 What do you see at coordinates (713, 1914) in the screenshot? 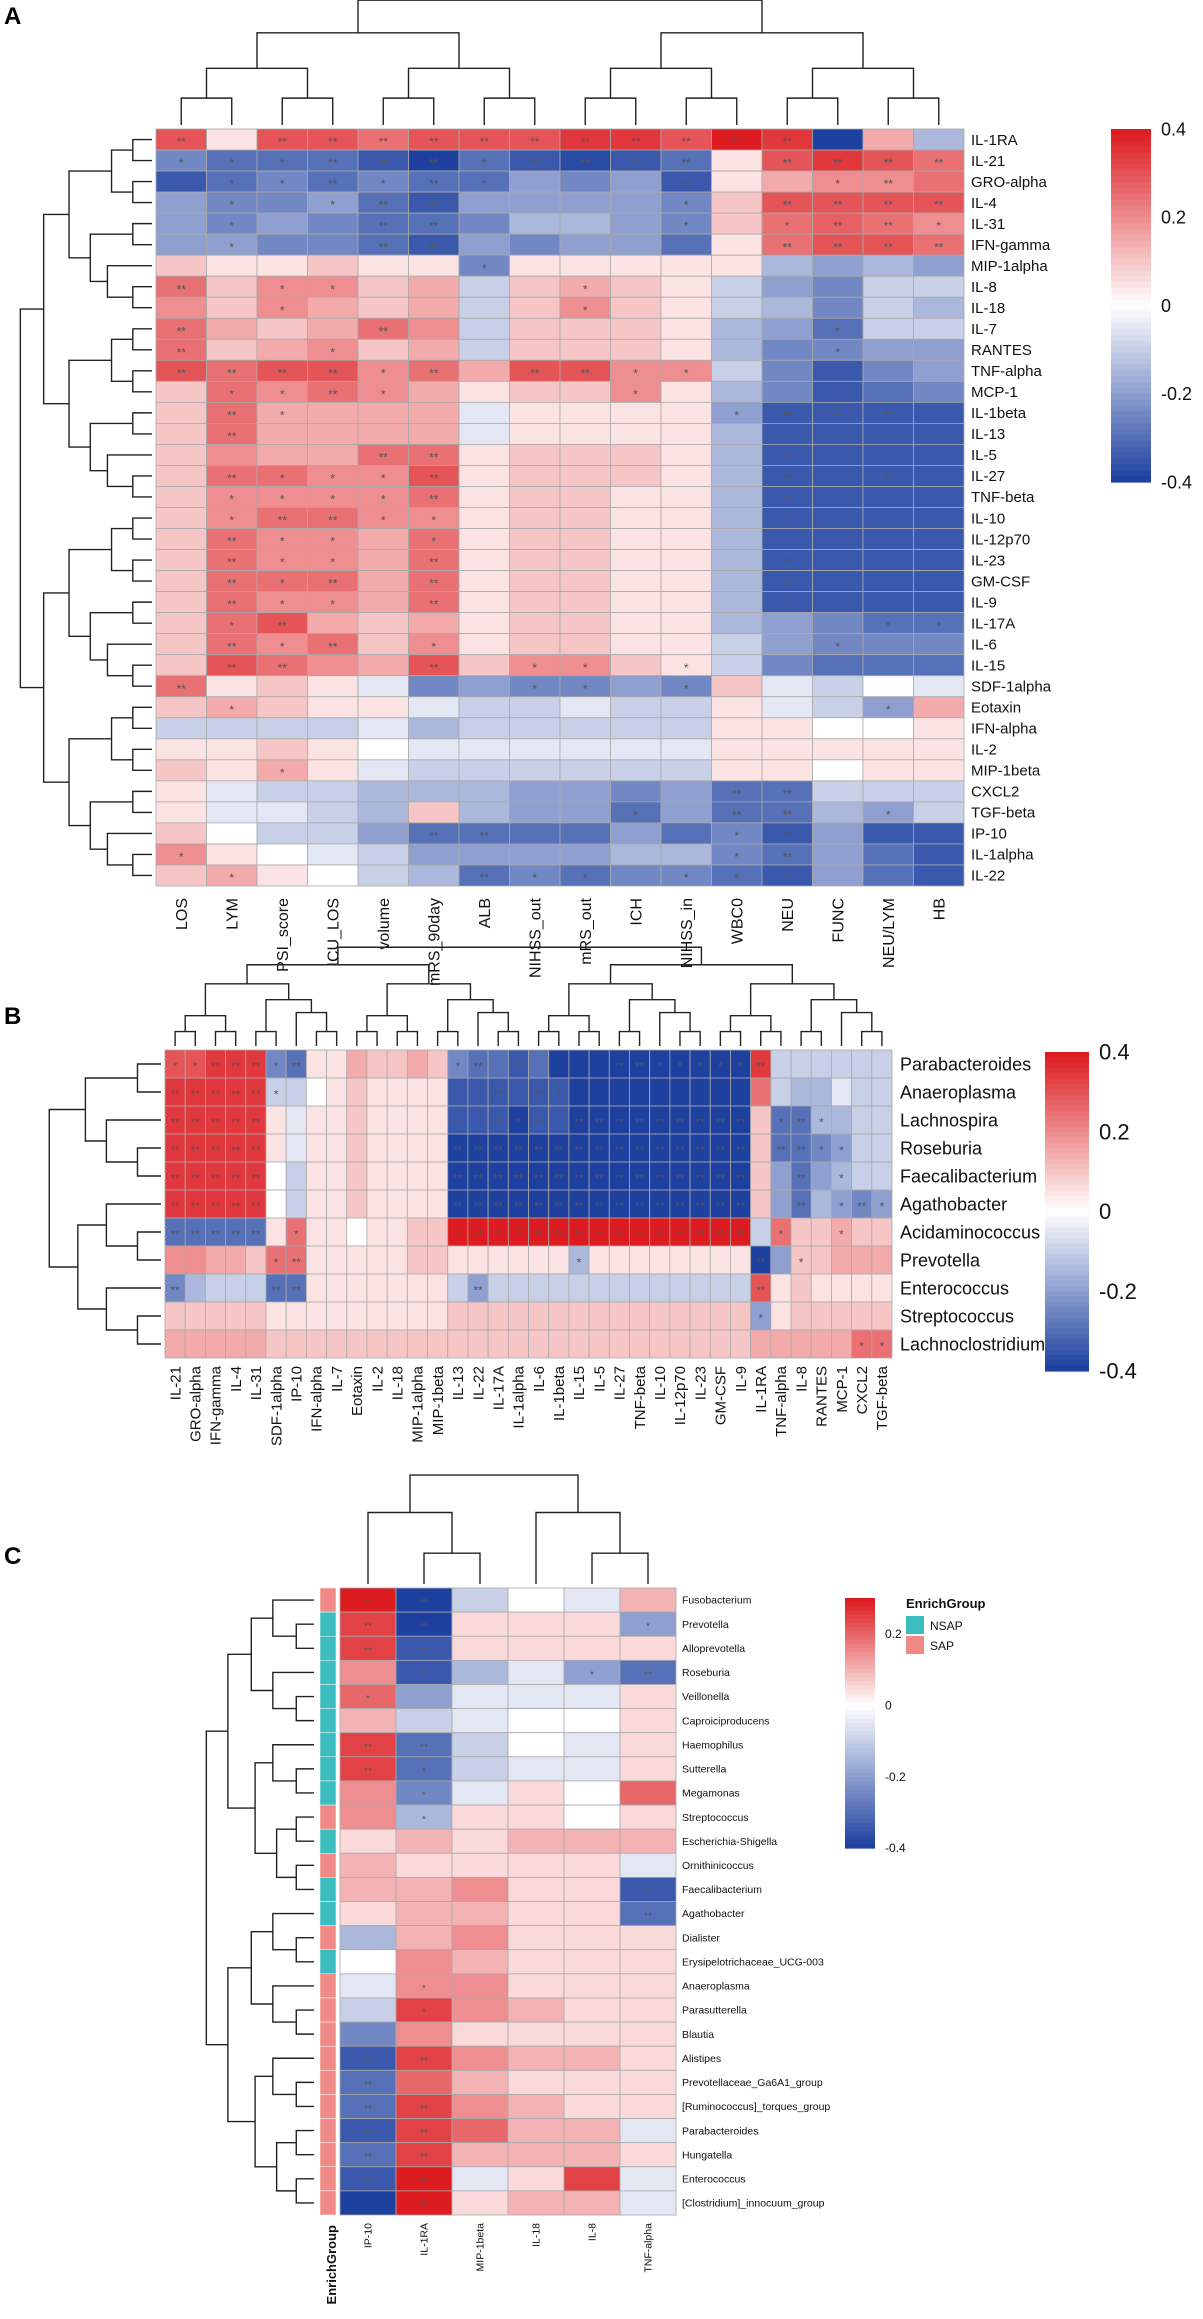
I see `row-label: Agathobacter` at bounding box center [713, 1914].